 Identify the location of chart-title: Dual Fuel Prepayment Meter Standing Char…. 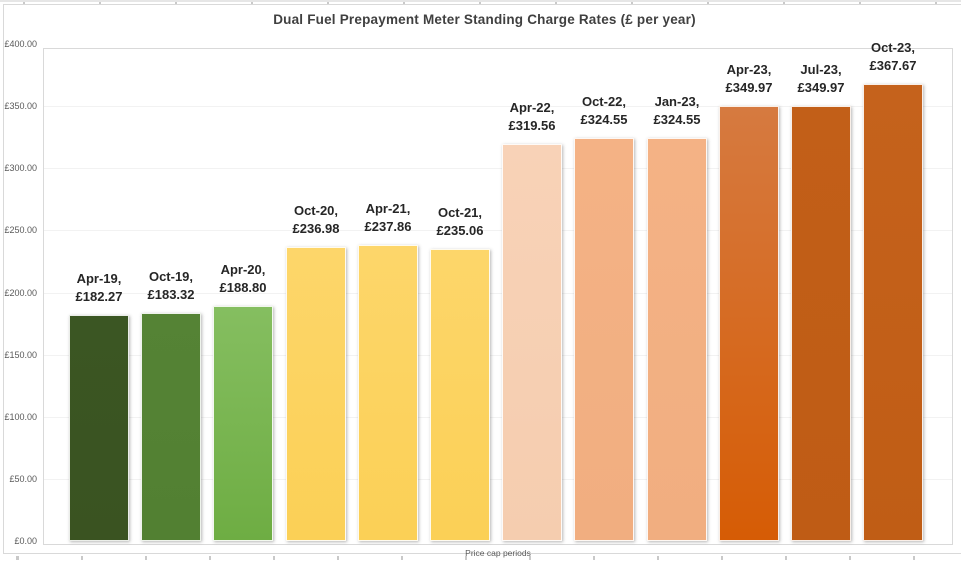
(484, 19).